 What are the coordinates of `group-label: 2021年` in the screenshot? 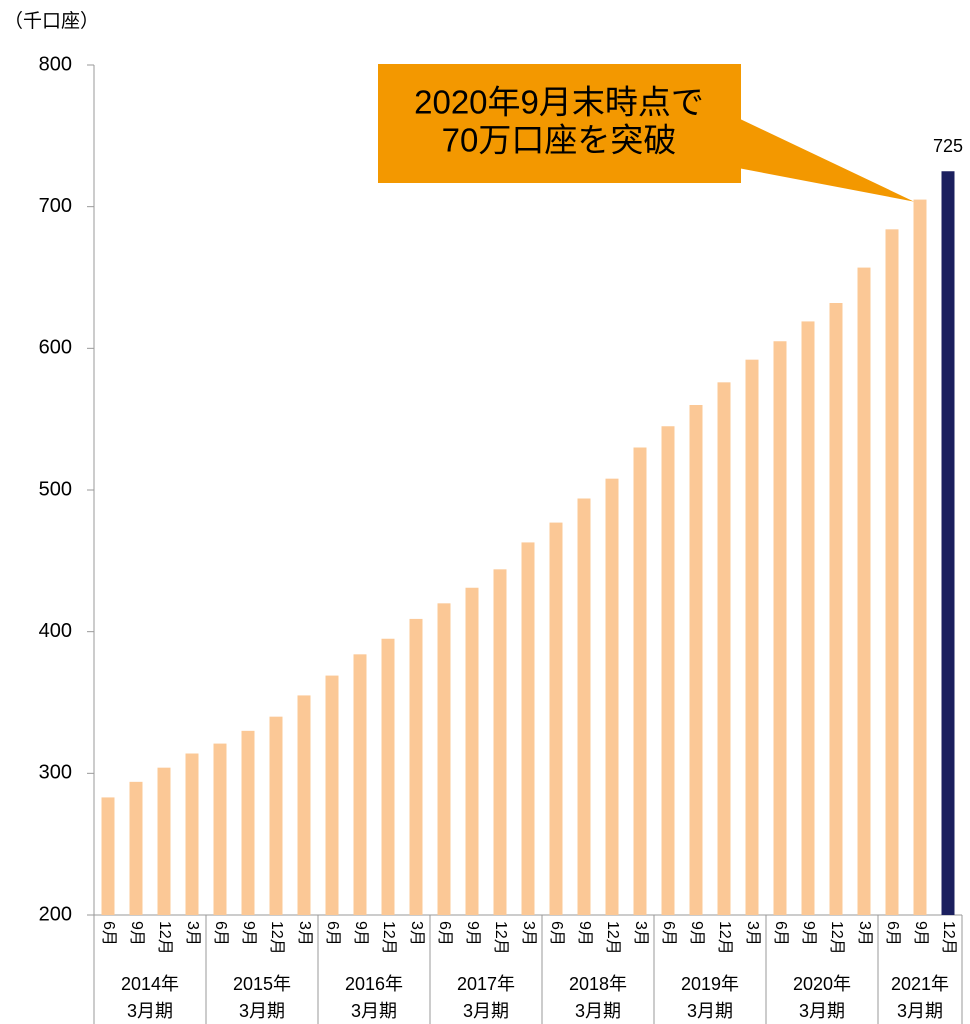 It's located at (920, 984).